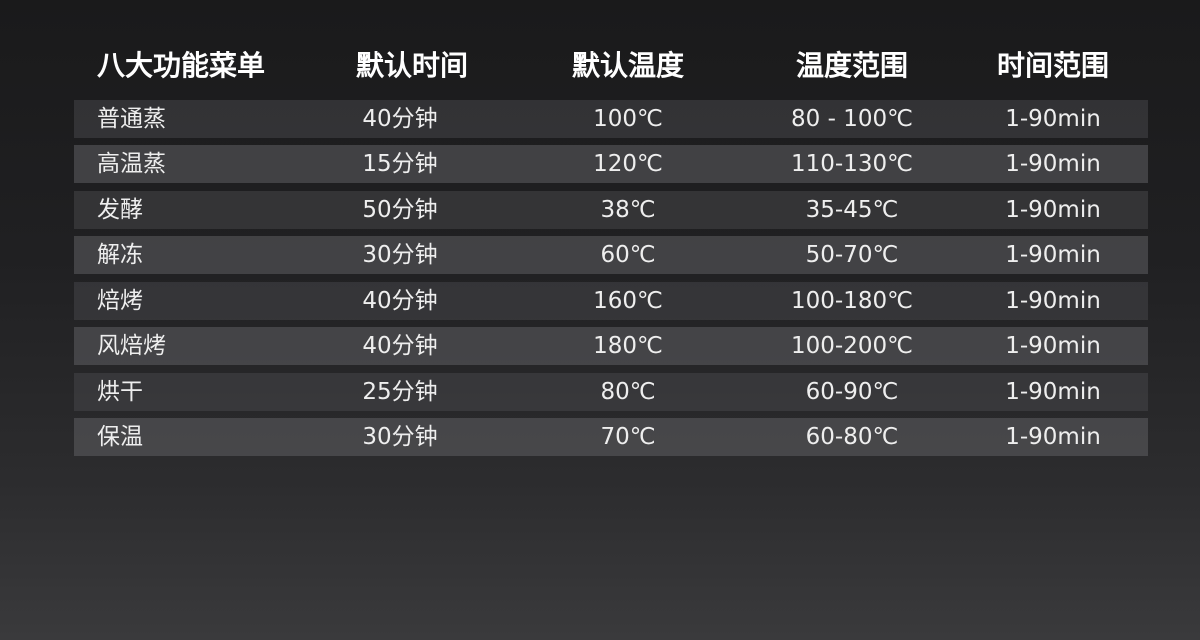  What do you see at coordinates (628, 437) in the screenshot?
I see `cell-default-temp: 70℃` at bounding box center [628, 437].